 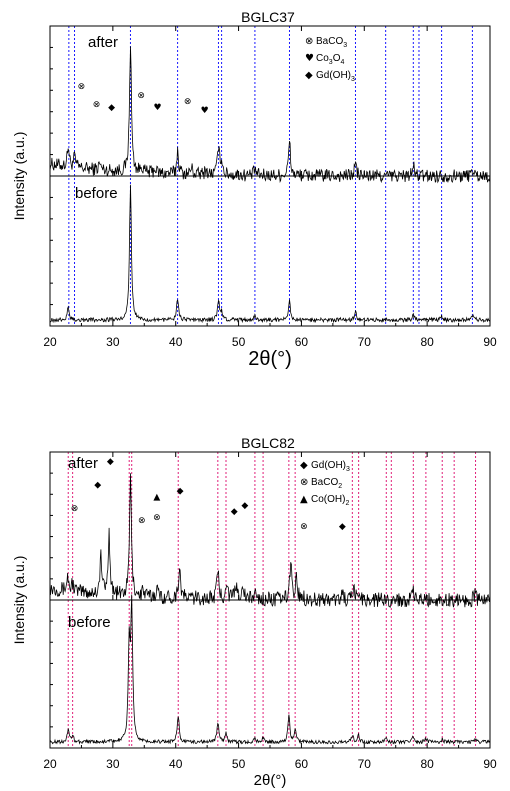 What do you see at coordinates (268, 17) in the screenshot?
I see `chart-title: BGLC37` at bounding box center [268, 17].